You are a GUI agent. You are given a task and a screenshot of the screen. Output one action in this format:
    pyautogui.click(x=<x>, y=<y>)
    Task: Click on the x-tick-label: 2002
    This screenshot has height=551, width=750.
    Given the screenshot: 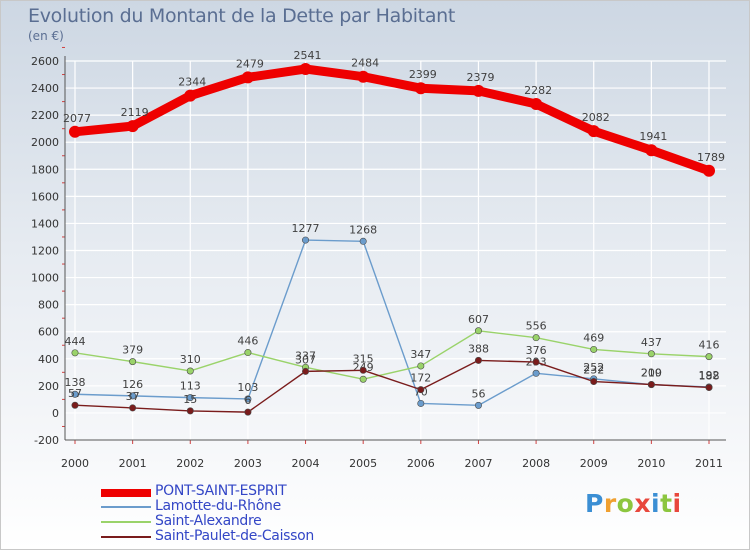 What is the action you would take?
    pyautogui.click(x=190, y=463)
    